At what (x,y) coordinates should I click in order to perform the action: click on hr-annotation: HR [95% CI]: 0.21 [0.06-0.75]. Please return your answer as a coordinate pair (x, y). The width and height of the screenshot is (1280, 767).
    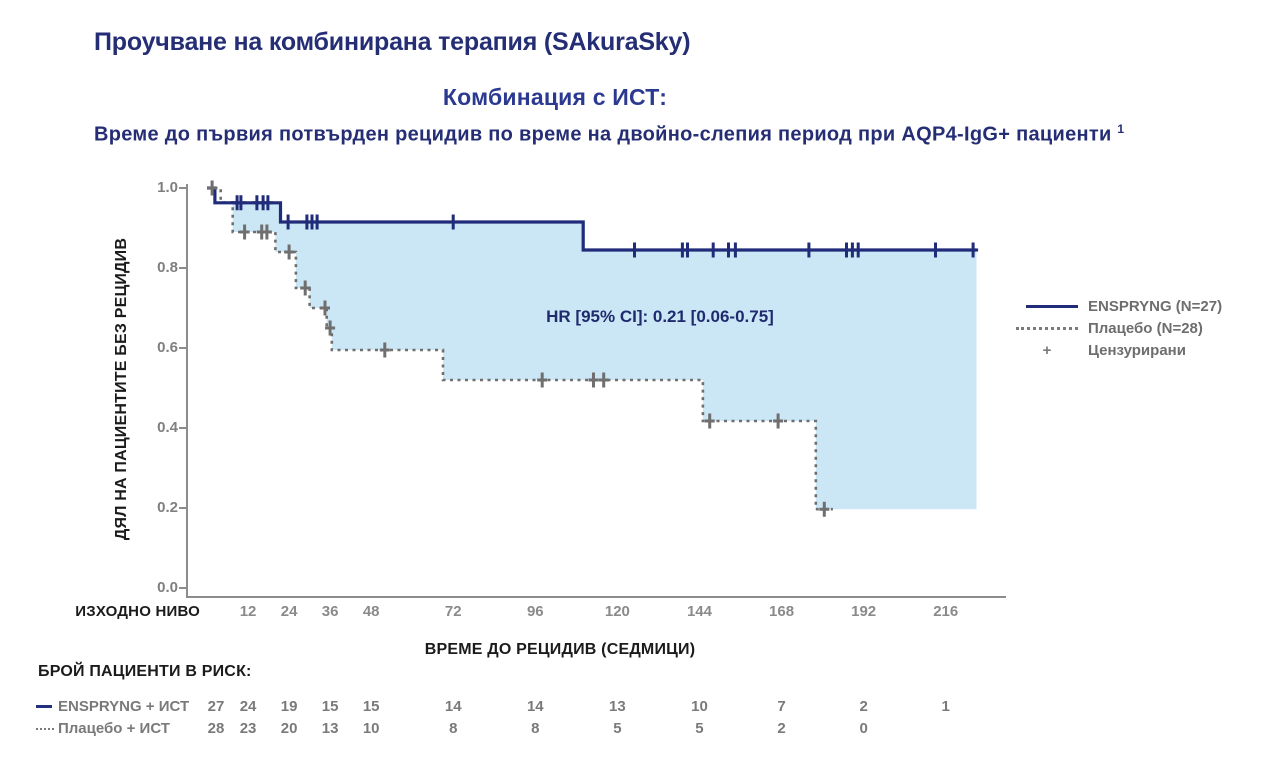
    Looking at the image, I should click on (660, 316).